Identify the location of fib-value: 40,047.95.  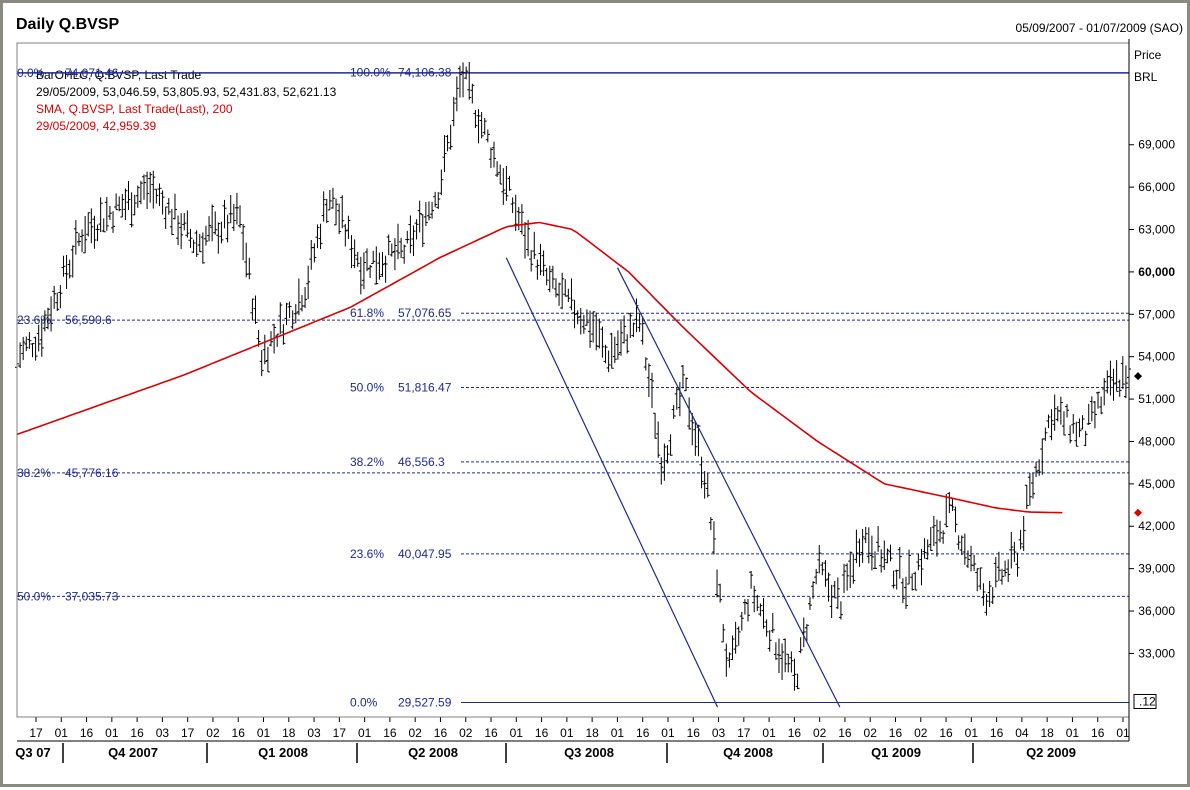
(425, 554).